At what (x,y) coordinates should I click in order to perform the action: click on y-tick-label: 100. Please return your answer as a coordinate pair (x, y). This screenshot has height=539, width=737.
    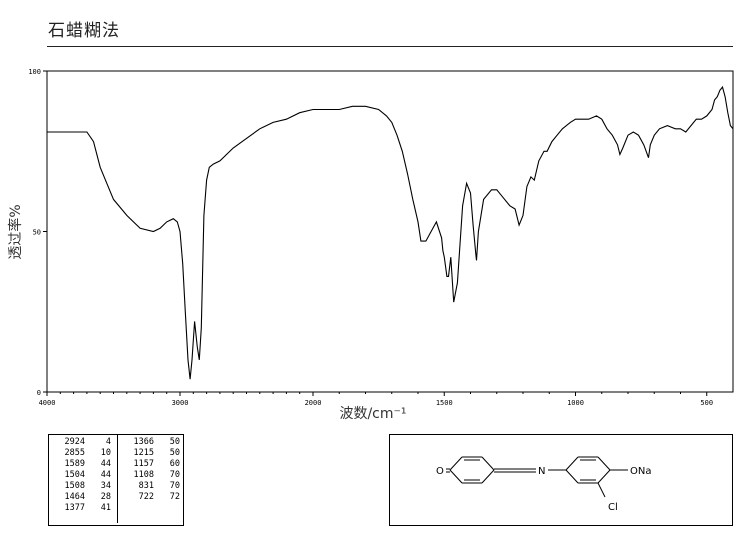
    Looking at the image, I should click on (34, 72).